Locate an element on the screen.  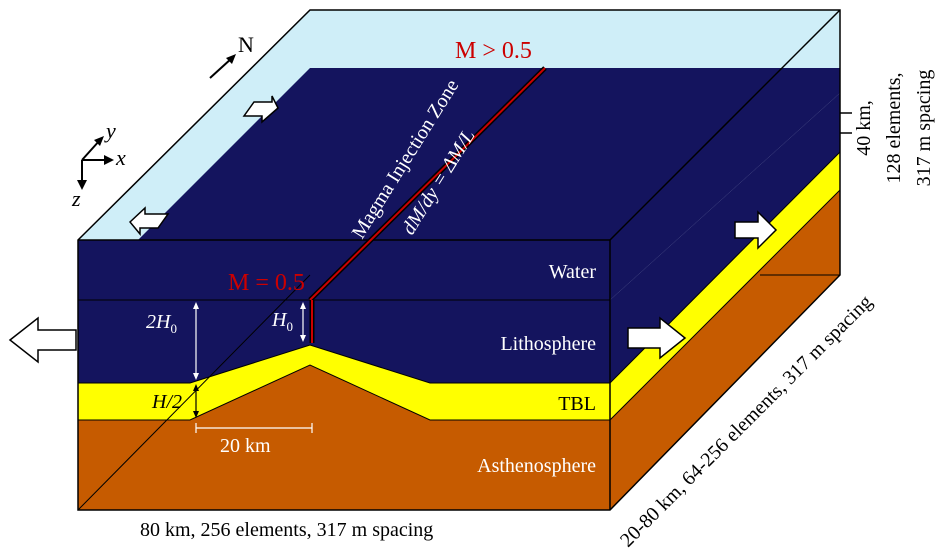
front-asthenosphere-layer is located at coordinates (344, 437).